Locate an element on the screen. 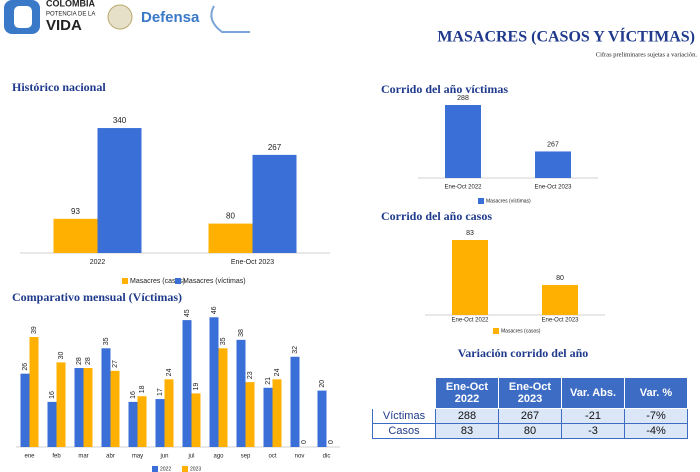  chart-title: Histórico nacional is located at coordinates (59, 87).